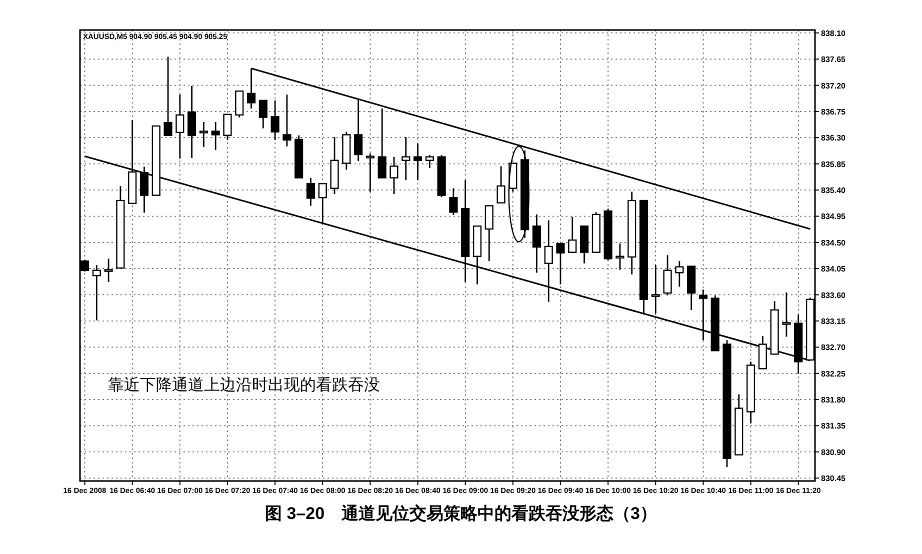  Describe the element at coordinates (833, 452) in the screenshot. I see `y-tick-label: 830.90` at that location.